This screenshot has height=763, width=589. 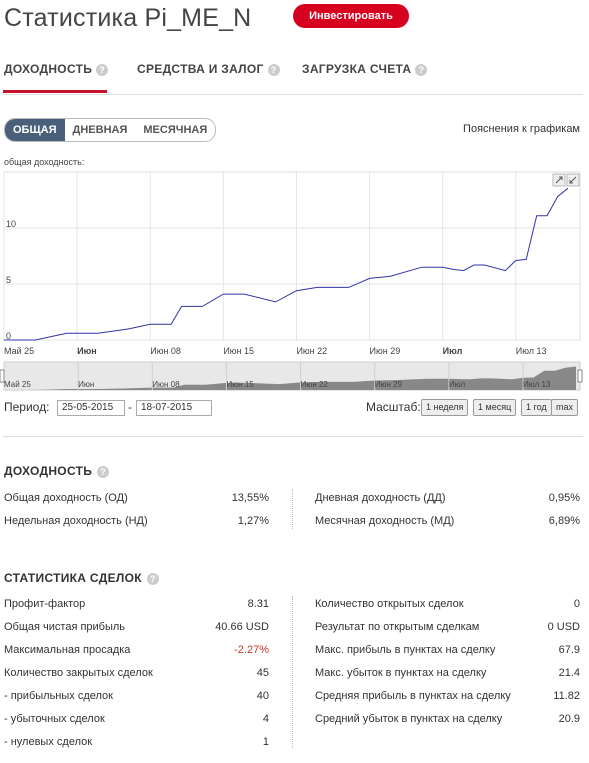 What do you see at coordinates (315, 384) in the screenshot?
I see `navigator-tick-label: Июн 22` at bounding box center [315, 384].